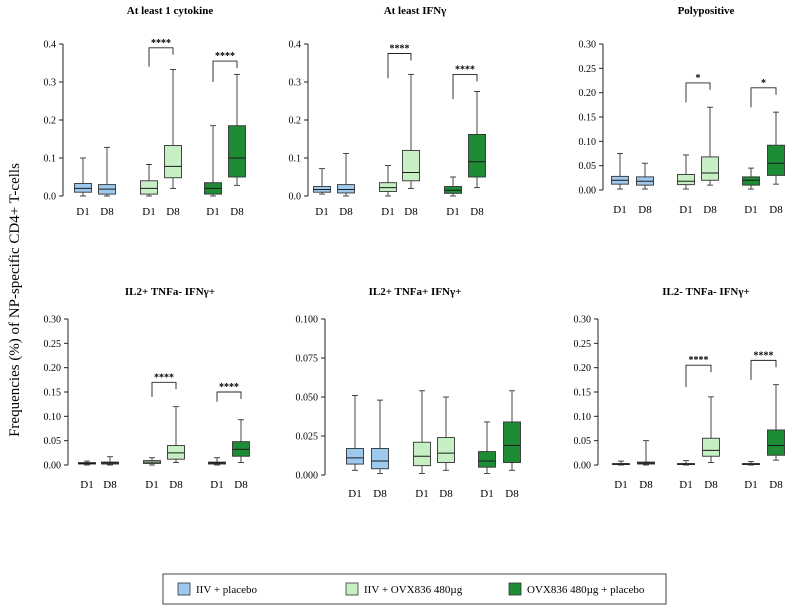 The width and height of the screenshot is (799, 609). I want to click on y-tick-label: 0.025, so click(307, 437).